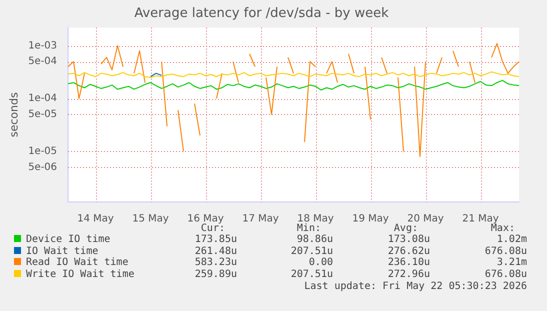 The image size is (547, 311). Describe the element at coordinates (308, 228) in the screenshot. I see `text: Min:` at that location.